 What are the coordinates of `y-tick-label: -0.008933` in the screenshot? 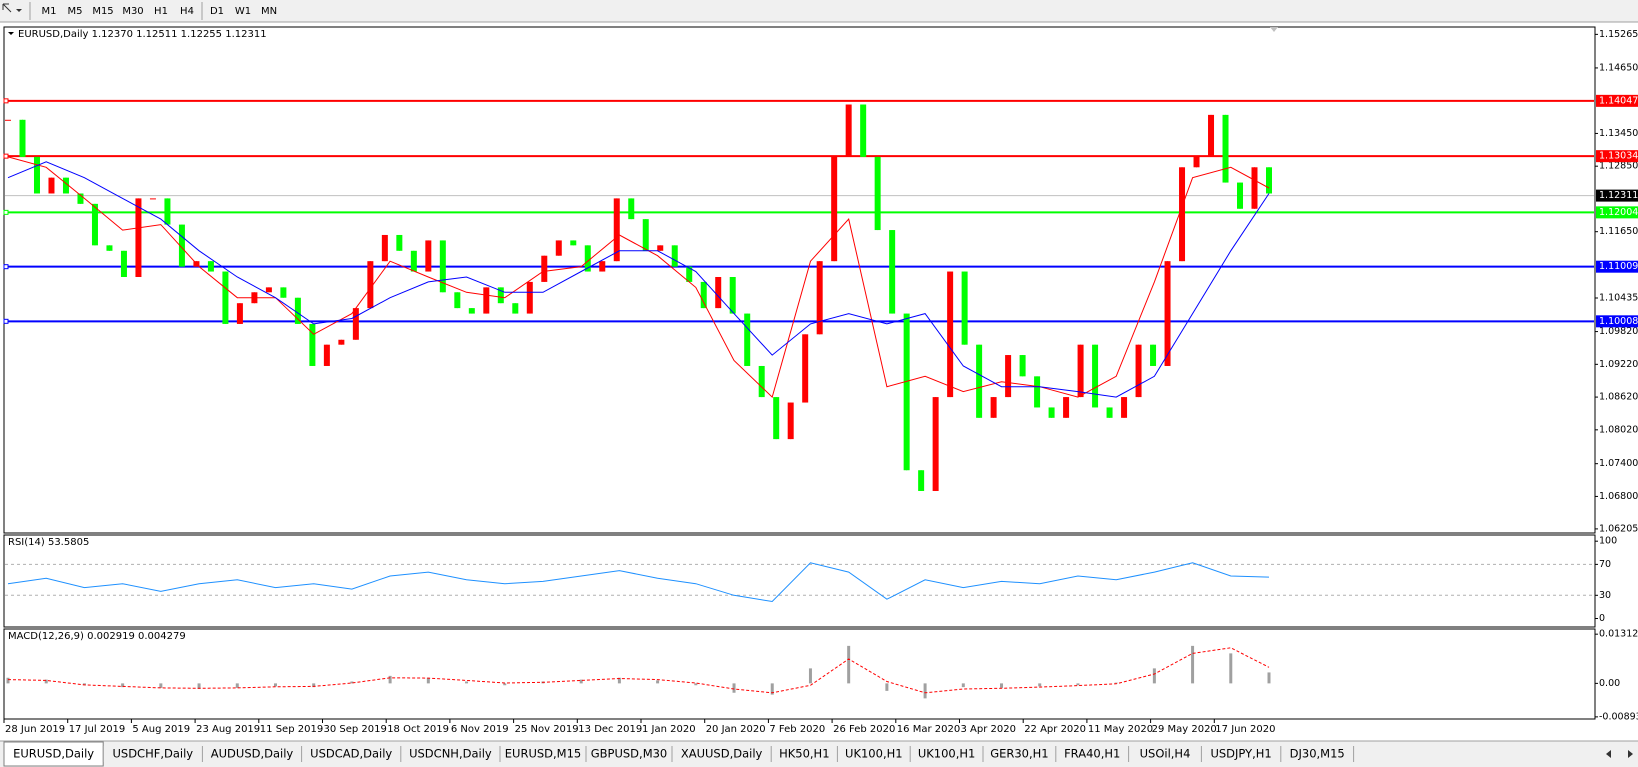 It's located at (1618, 716).